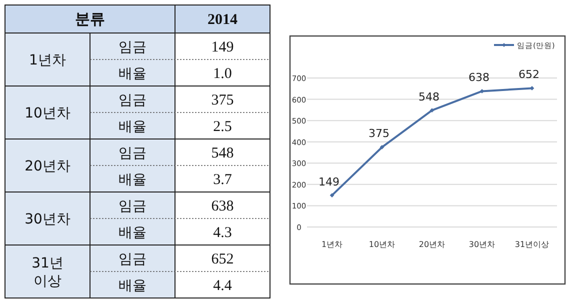  What do you see at coordinates (222, 232) in the screenshot?
I see `data-label: 4.3` at bounding box center [222, 232].